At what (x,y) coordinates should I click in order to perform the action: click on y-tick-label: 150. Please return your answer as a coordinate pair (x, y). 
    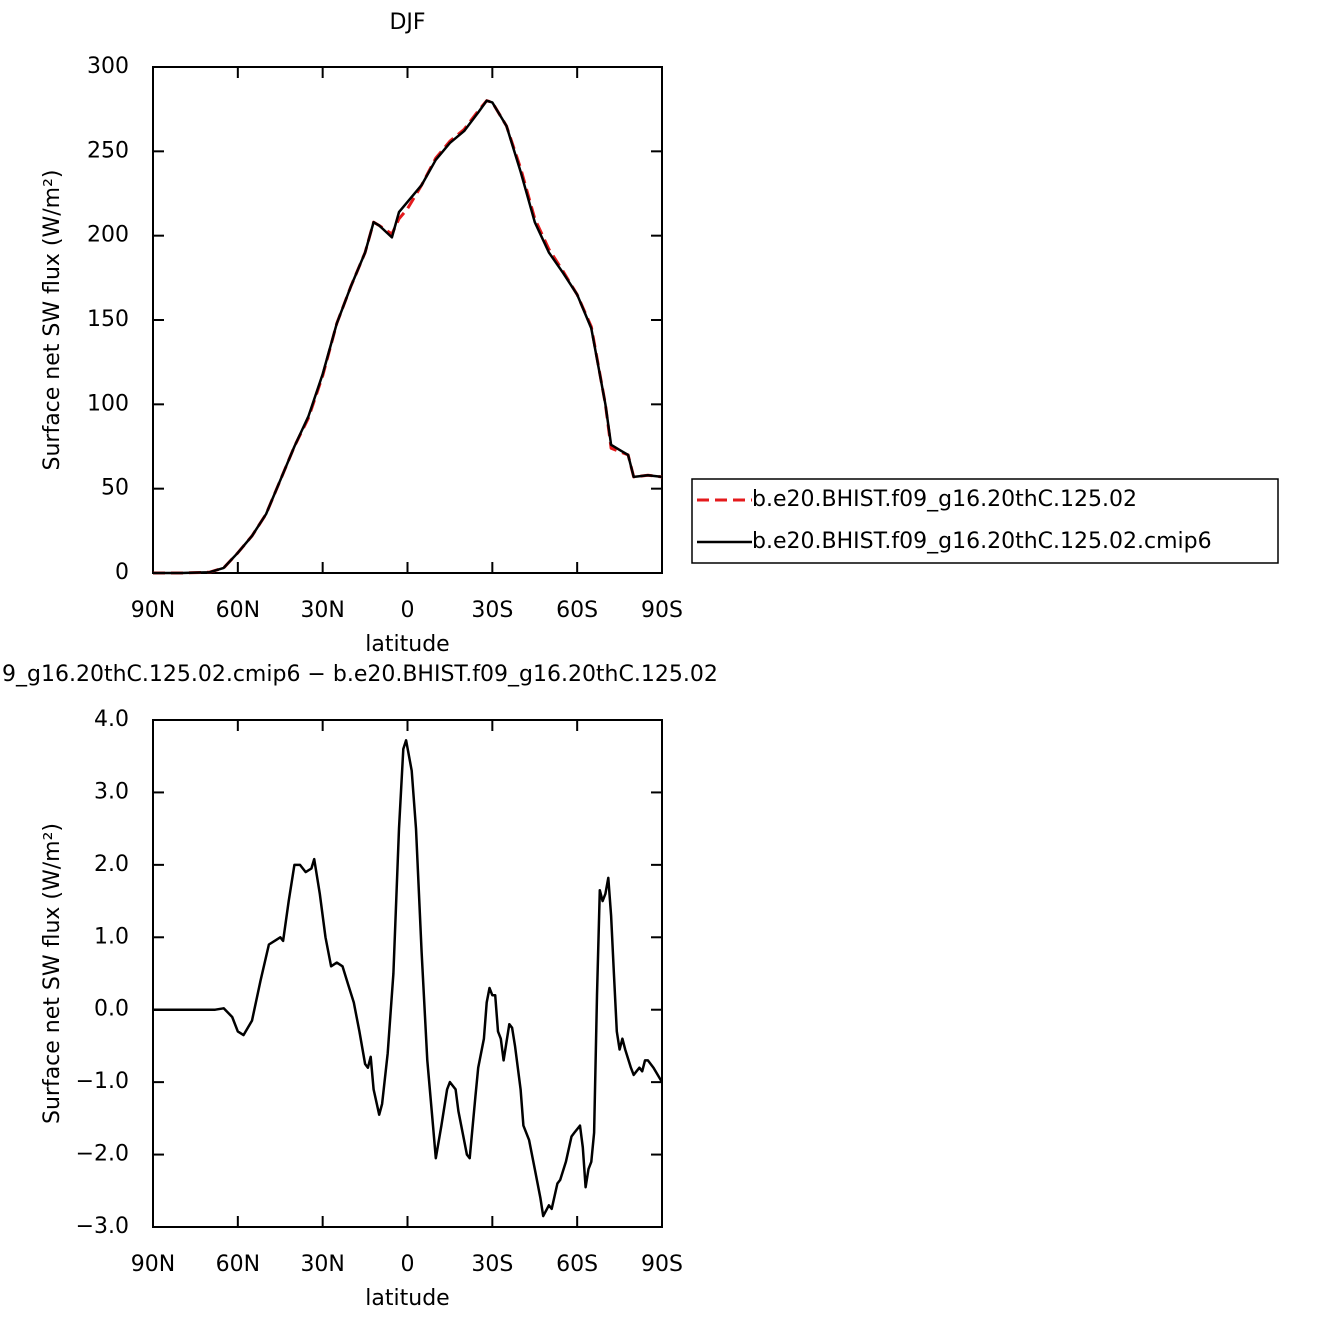
    Looking at the image, I should click on (108, 319).